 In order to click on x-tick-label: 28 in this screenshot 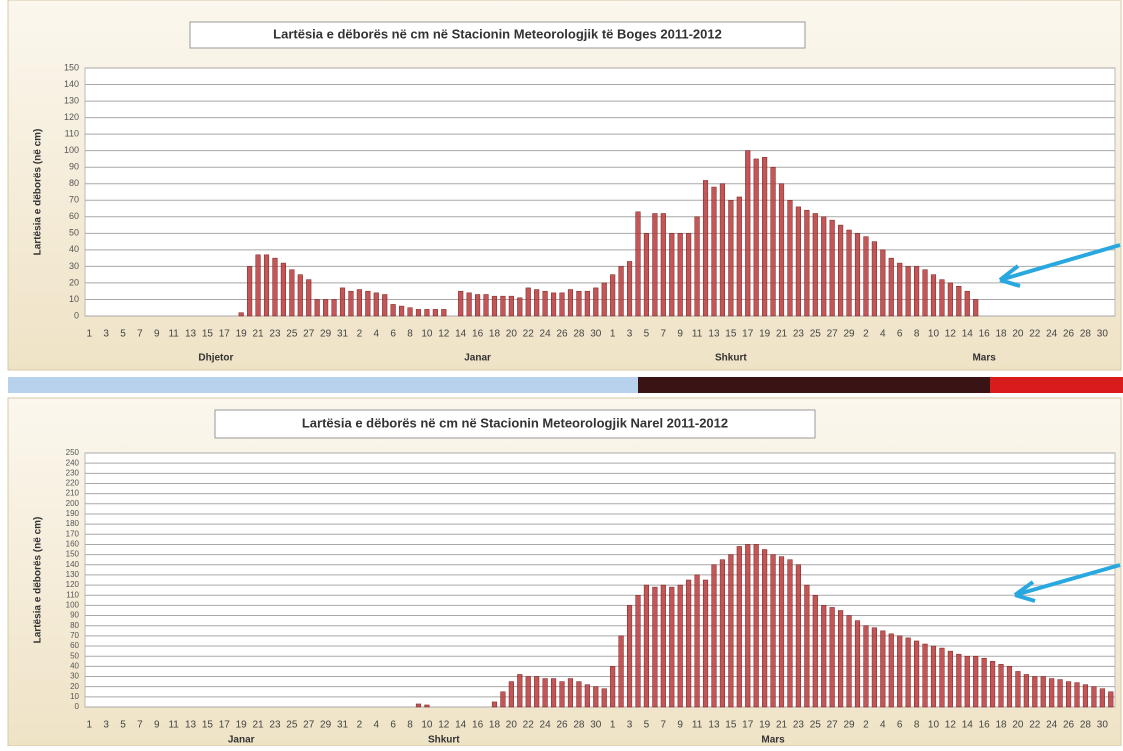, I will do `click(579, 334)`.